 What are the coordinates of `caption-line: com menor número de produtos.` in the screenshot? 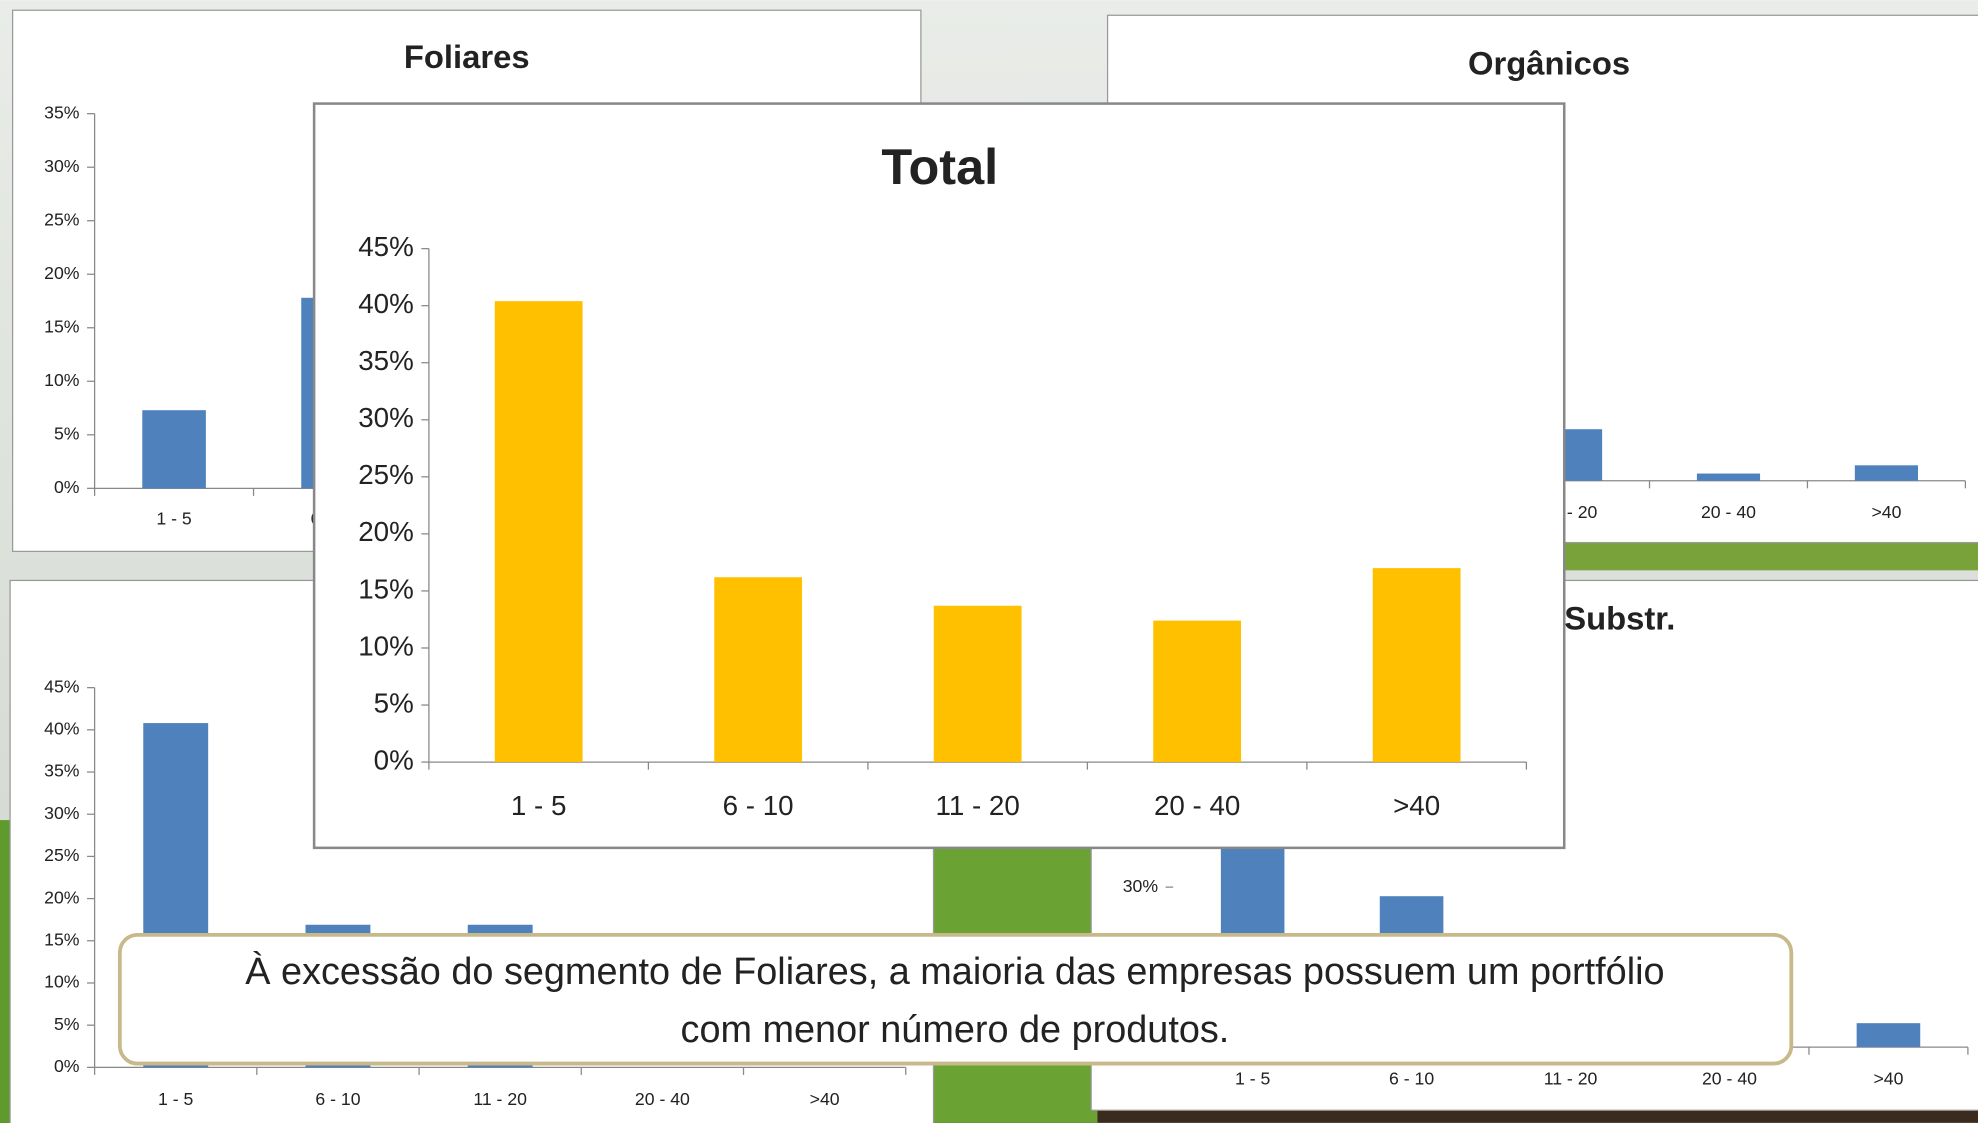 It's located at (955, 1030).